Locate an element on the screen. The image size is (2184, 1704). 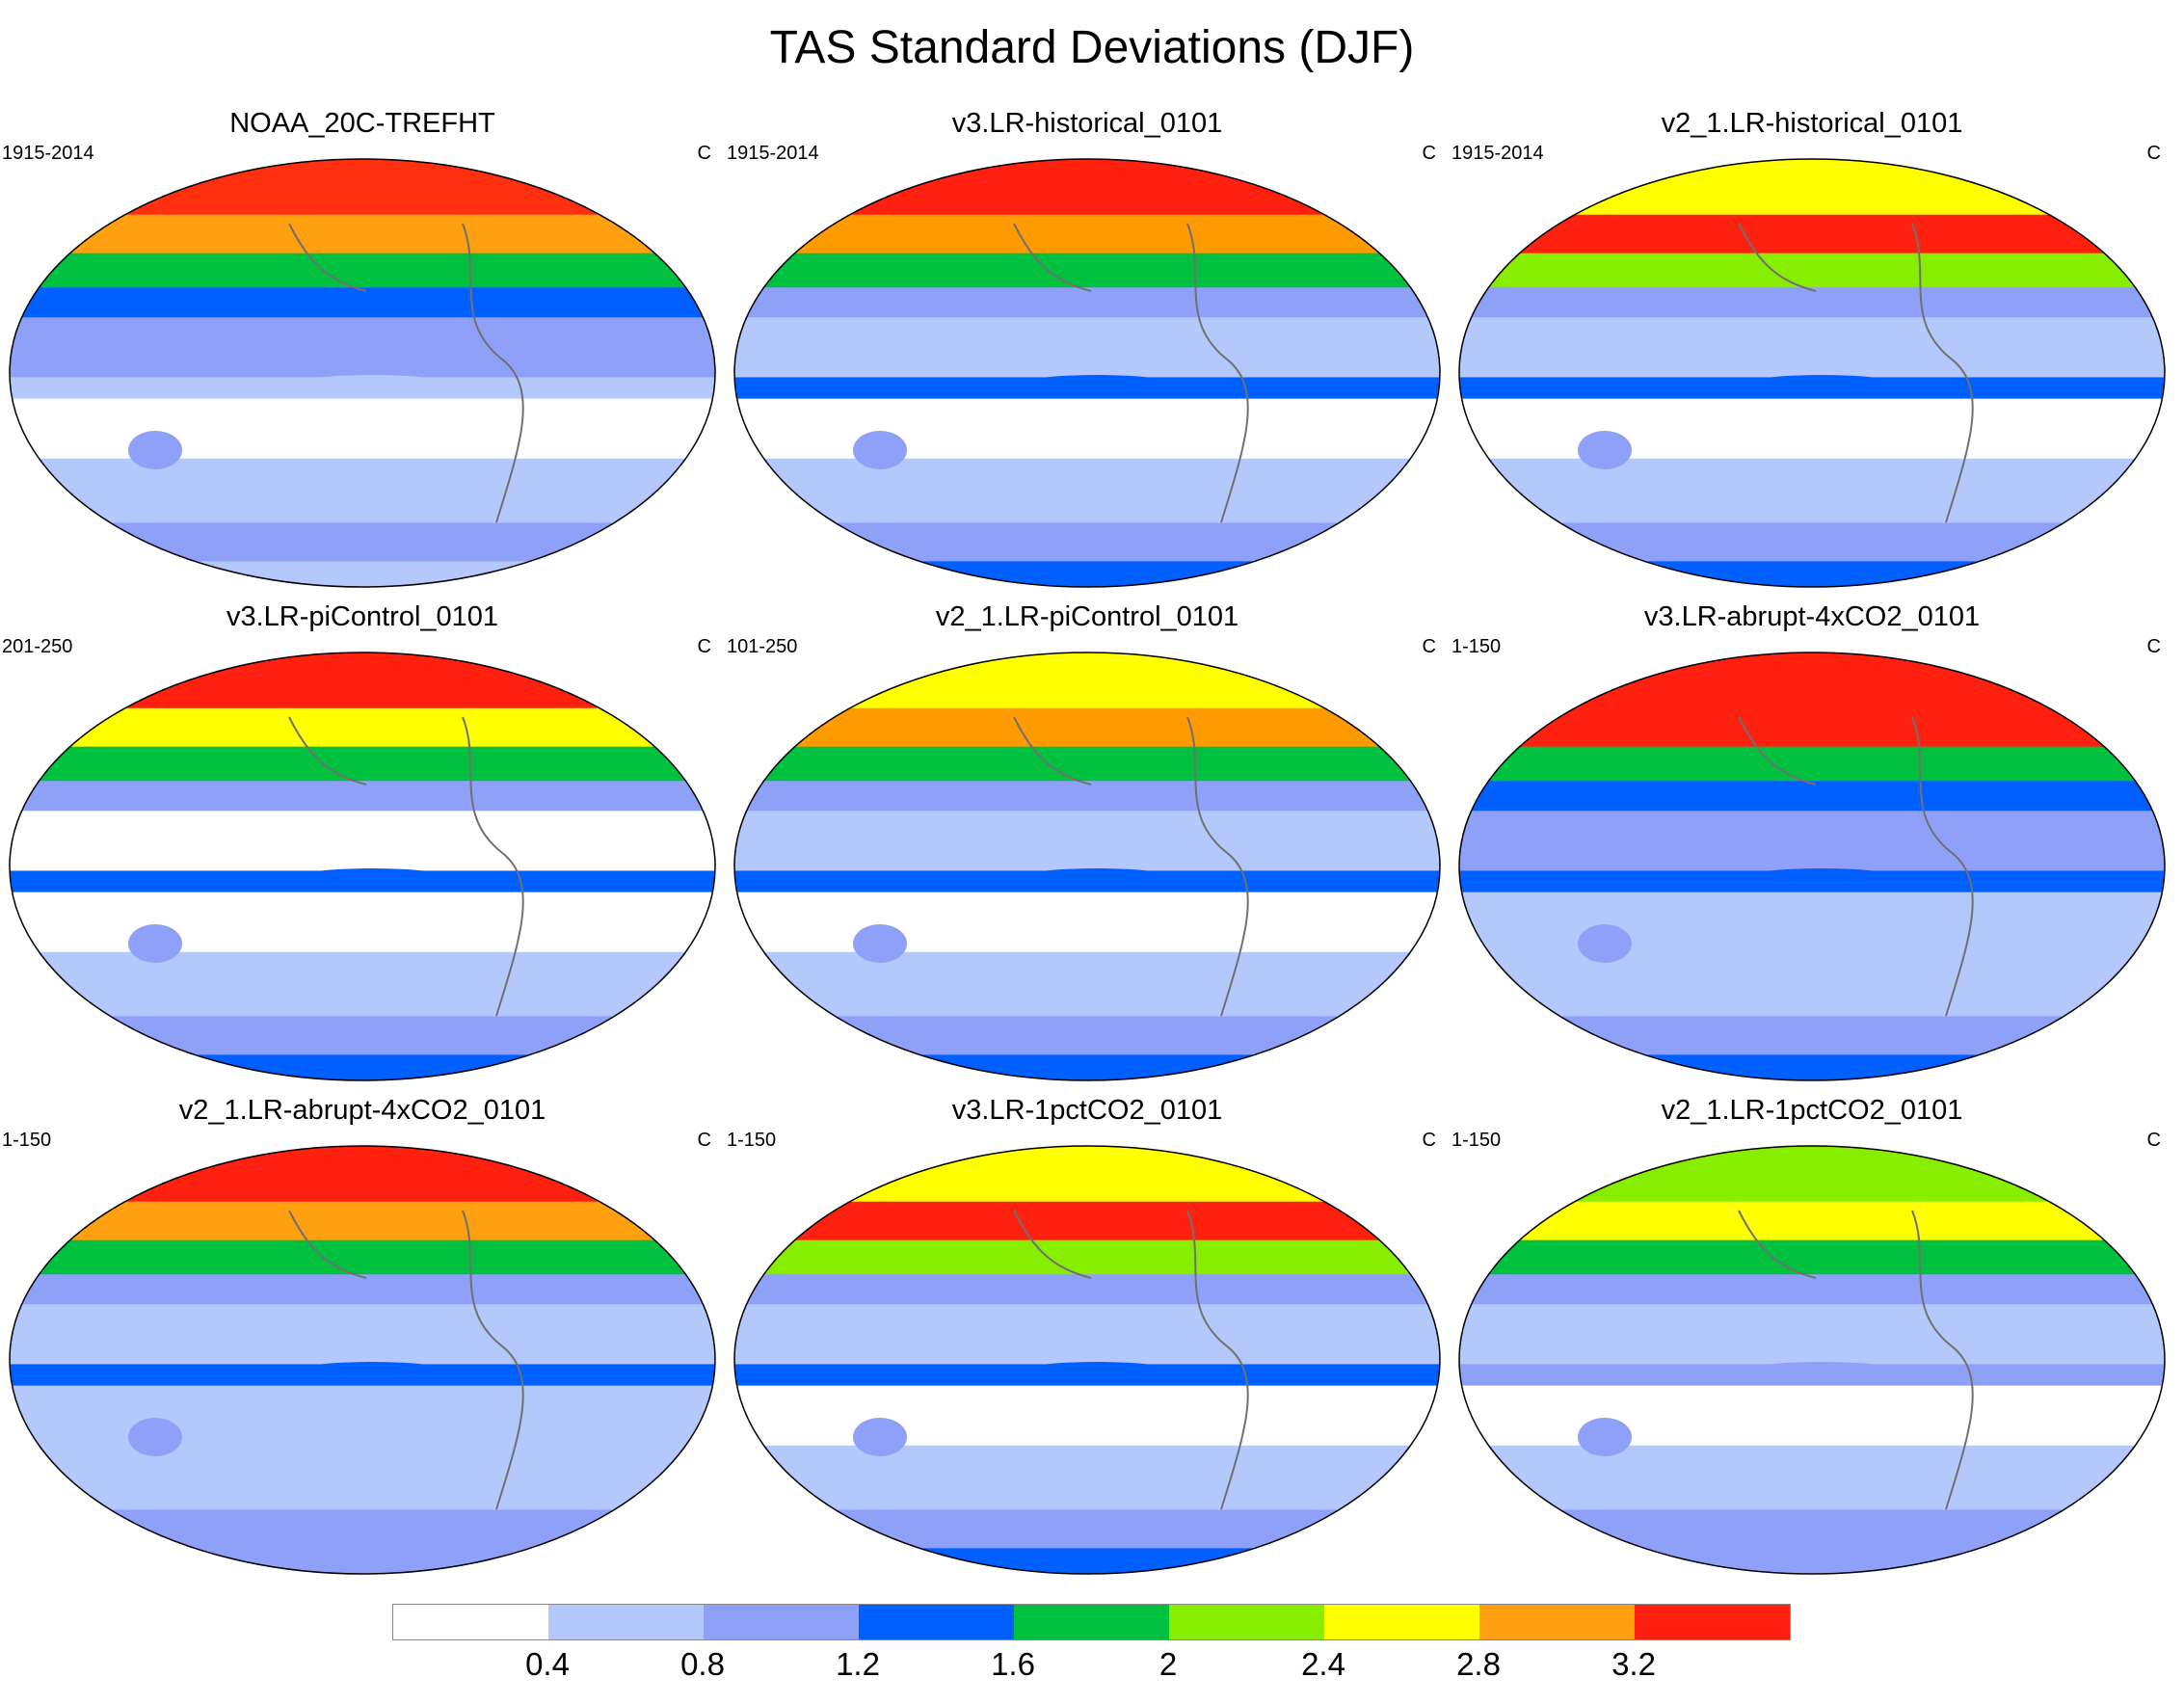
colorbar-tick-label: 2.4 is located at coordinates (1323, 1664).